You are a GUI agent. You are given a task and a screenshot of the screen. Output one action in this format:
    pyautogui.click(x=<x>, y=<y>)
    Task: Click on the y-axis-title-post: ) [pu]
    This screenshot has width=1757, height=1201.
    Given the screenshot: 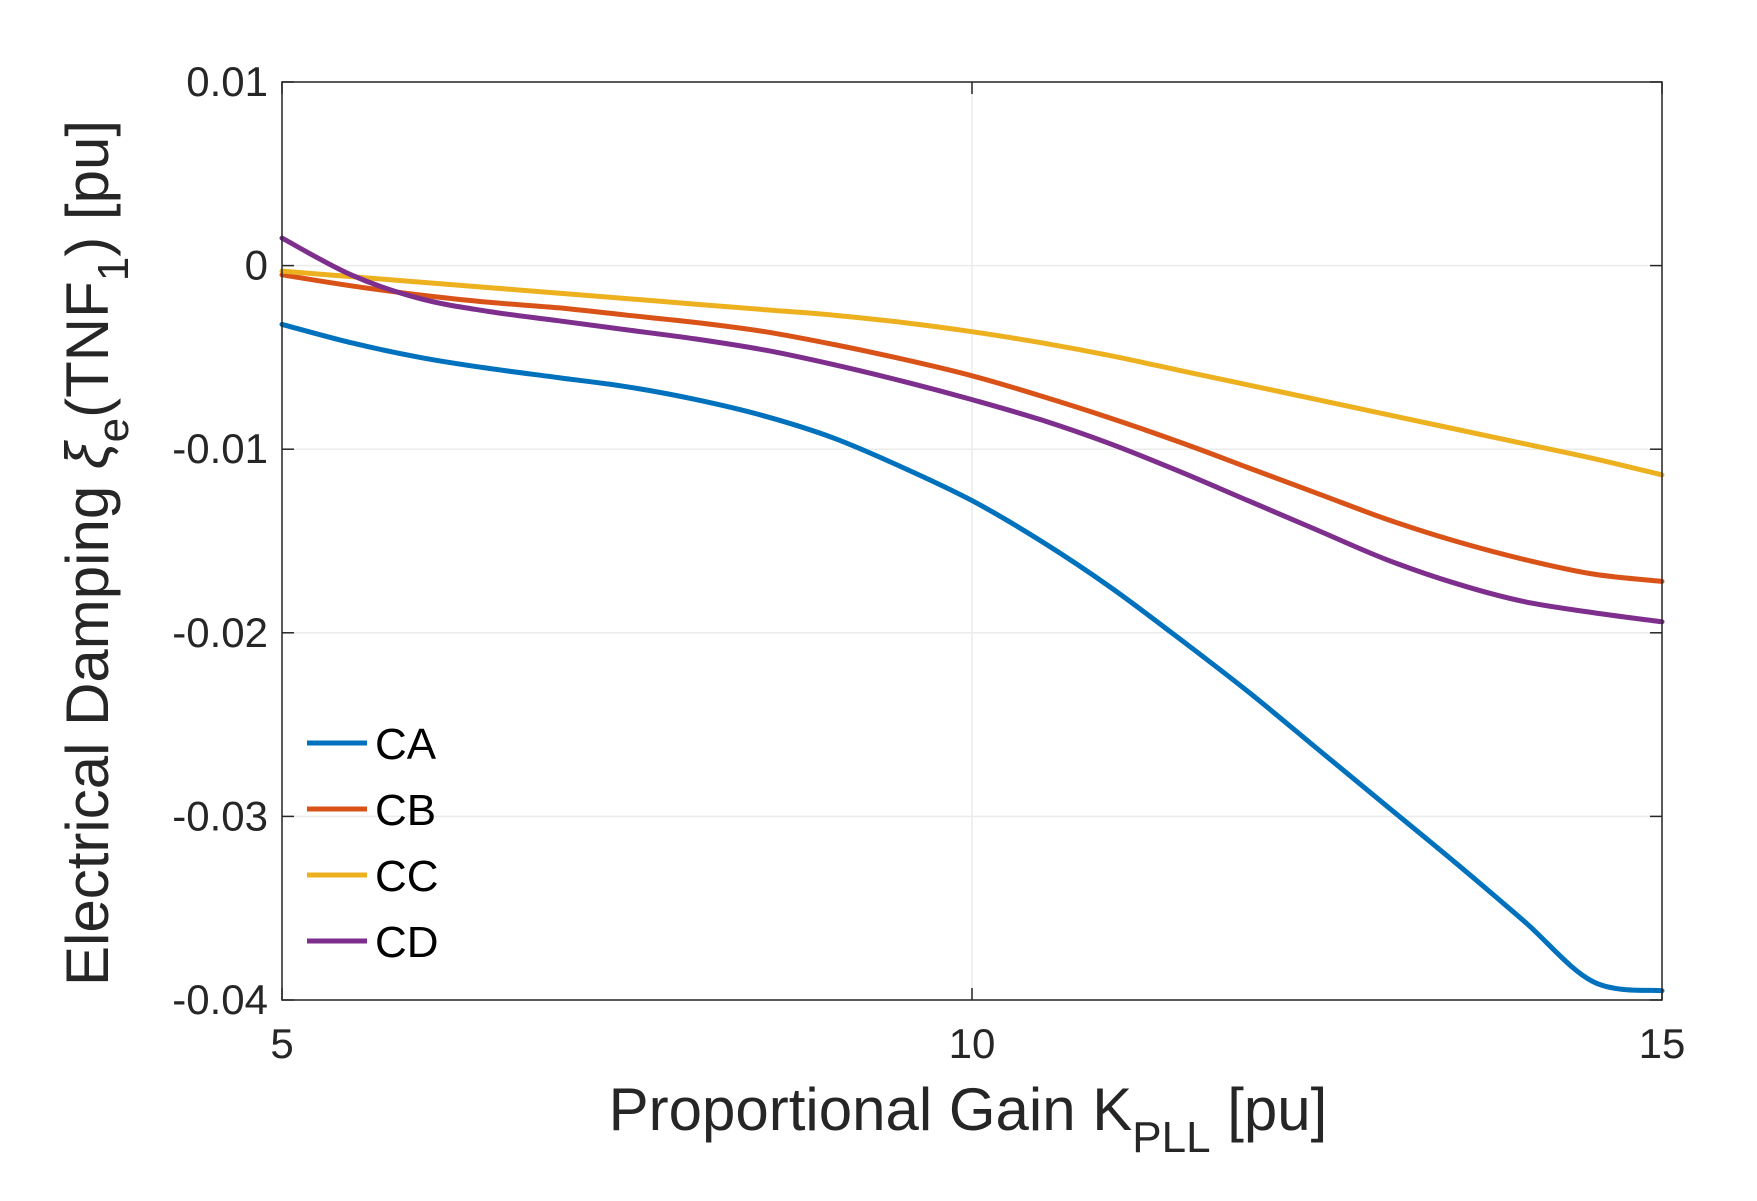 What is the action you would take?
    pyautogui.click(x=87, y=188)
    